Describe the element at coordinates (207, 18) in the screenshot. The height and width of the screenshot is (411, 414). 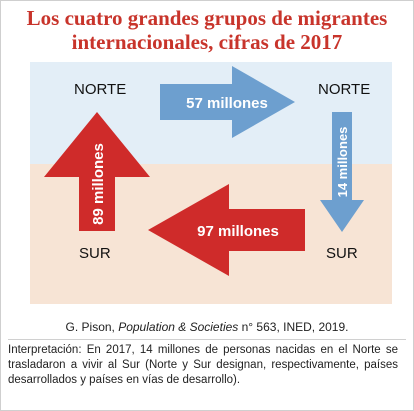
I see `title-line-1: Los cuatro grandes grupos de migrantes` at that location.